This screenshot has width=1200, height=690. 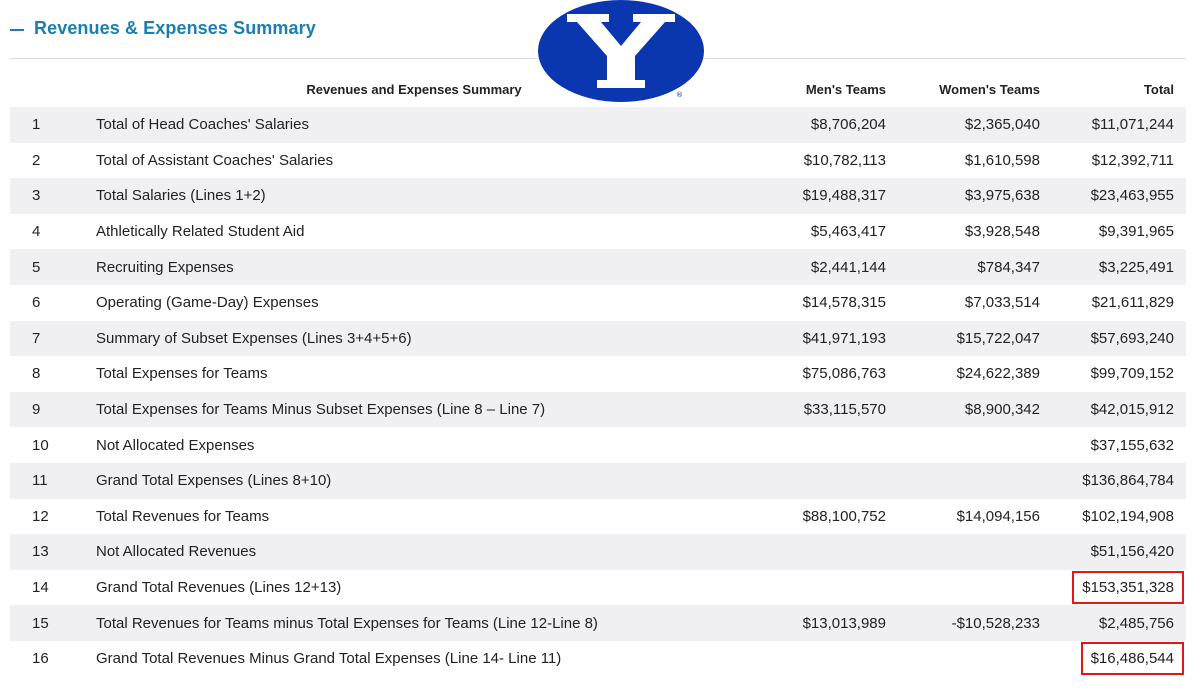 I want to click on row-total-value: $57,693,240, so click(x=1119, y=338).